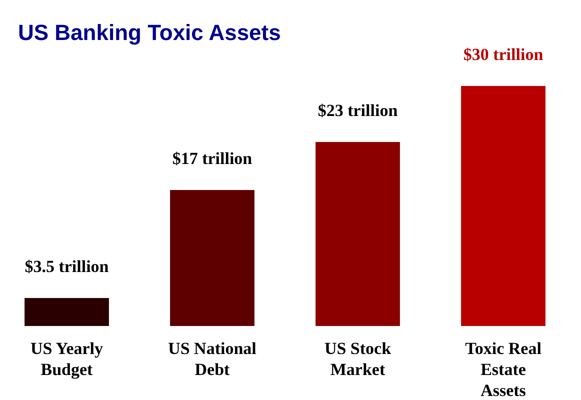 The height and width of the screenshot is (400, 581). Describe the element at coordinates (503, 54) in the screenshot. I see `data-label: $30 trillion` at that location.